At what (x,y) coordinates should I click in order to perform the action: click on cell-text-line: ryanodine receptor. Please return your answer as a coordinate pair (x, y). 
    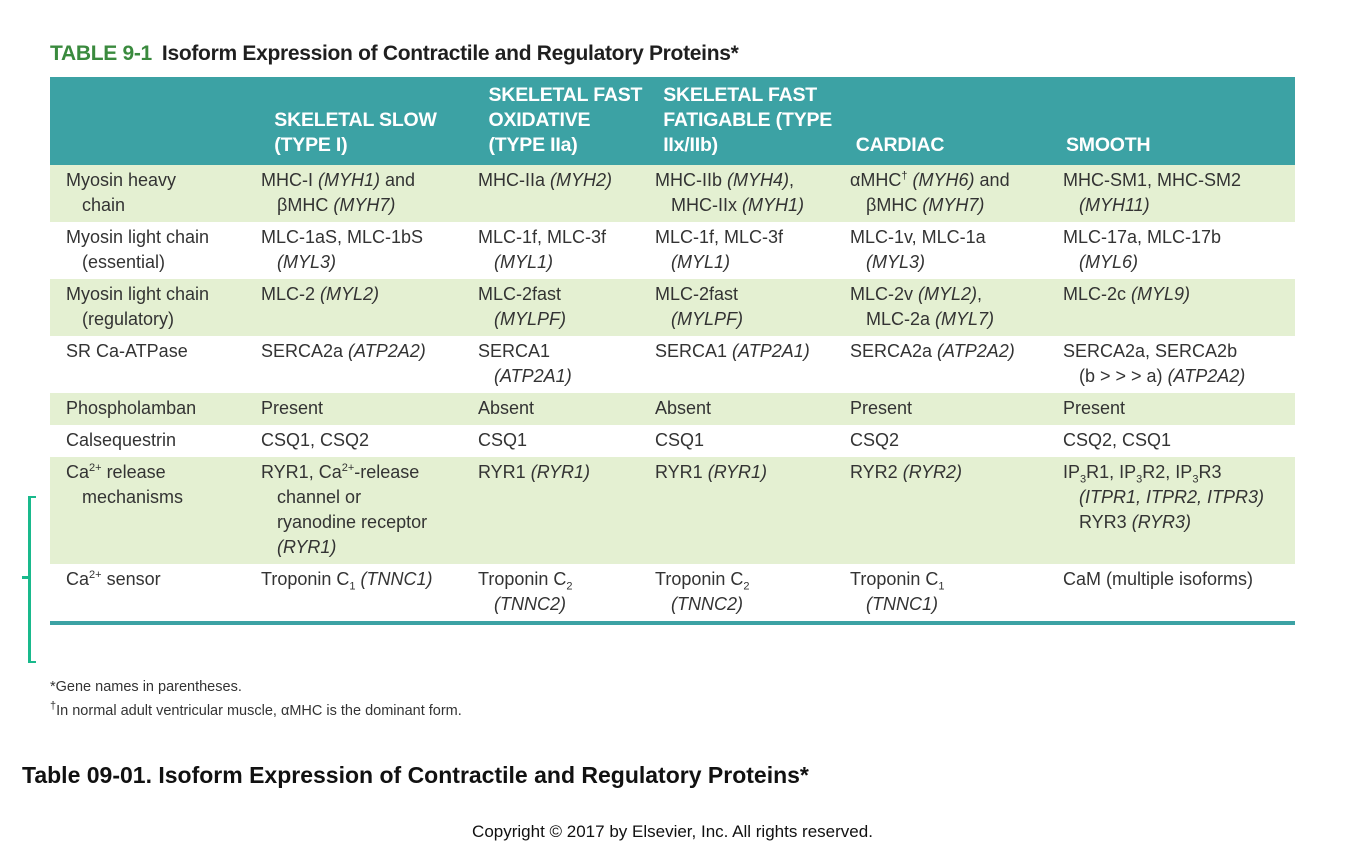
    Looking at the image, I should click on (352, 522).